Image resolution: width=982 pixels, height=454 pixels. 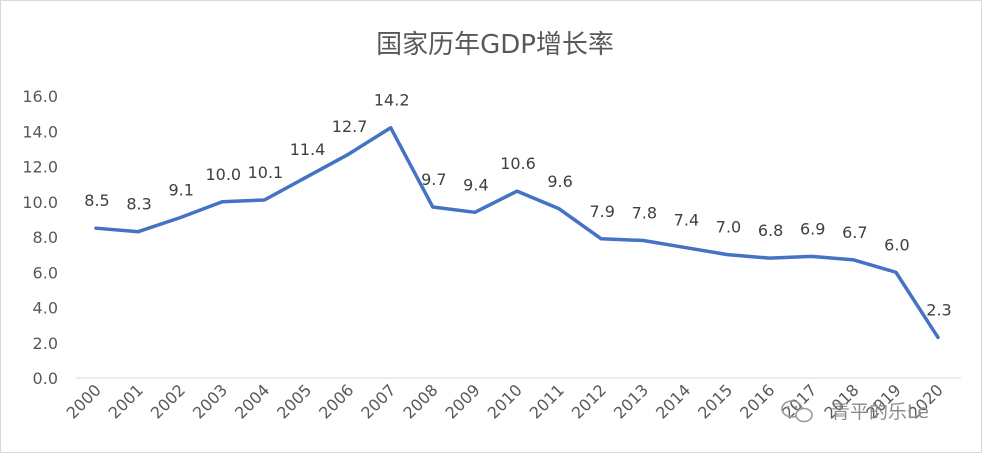 What do you see at coordinates (168, 401) in the screenshot?
I see `x-tick-label: 2002` at bounding box center [168, 401].